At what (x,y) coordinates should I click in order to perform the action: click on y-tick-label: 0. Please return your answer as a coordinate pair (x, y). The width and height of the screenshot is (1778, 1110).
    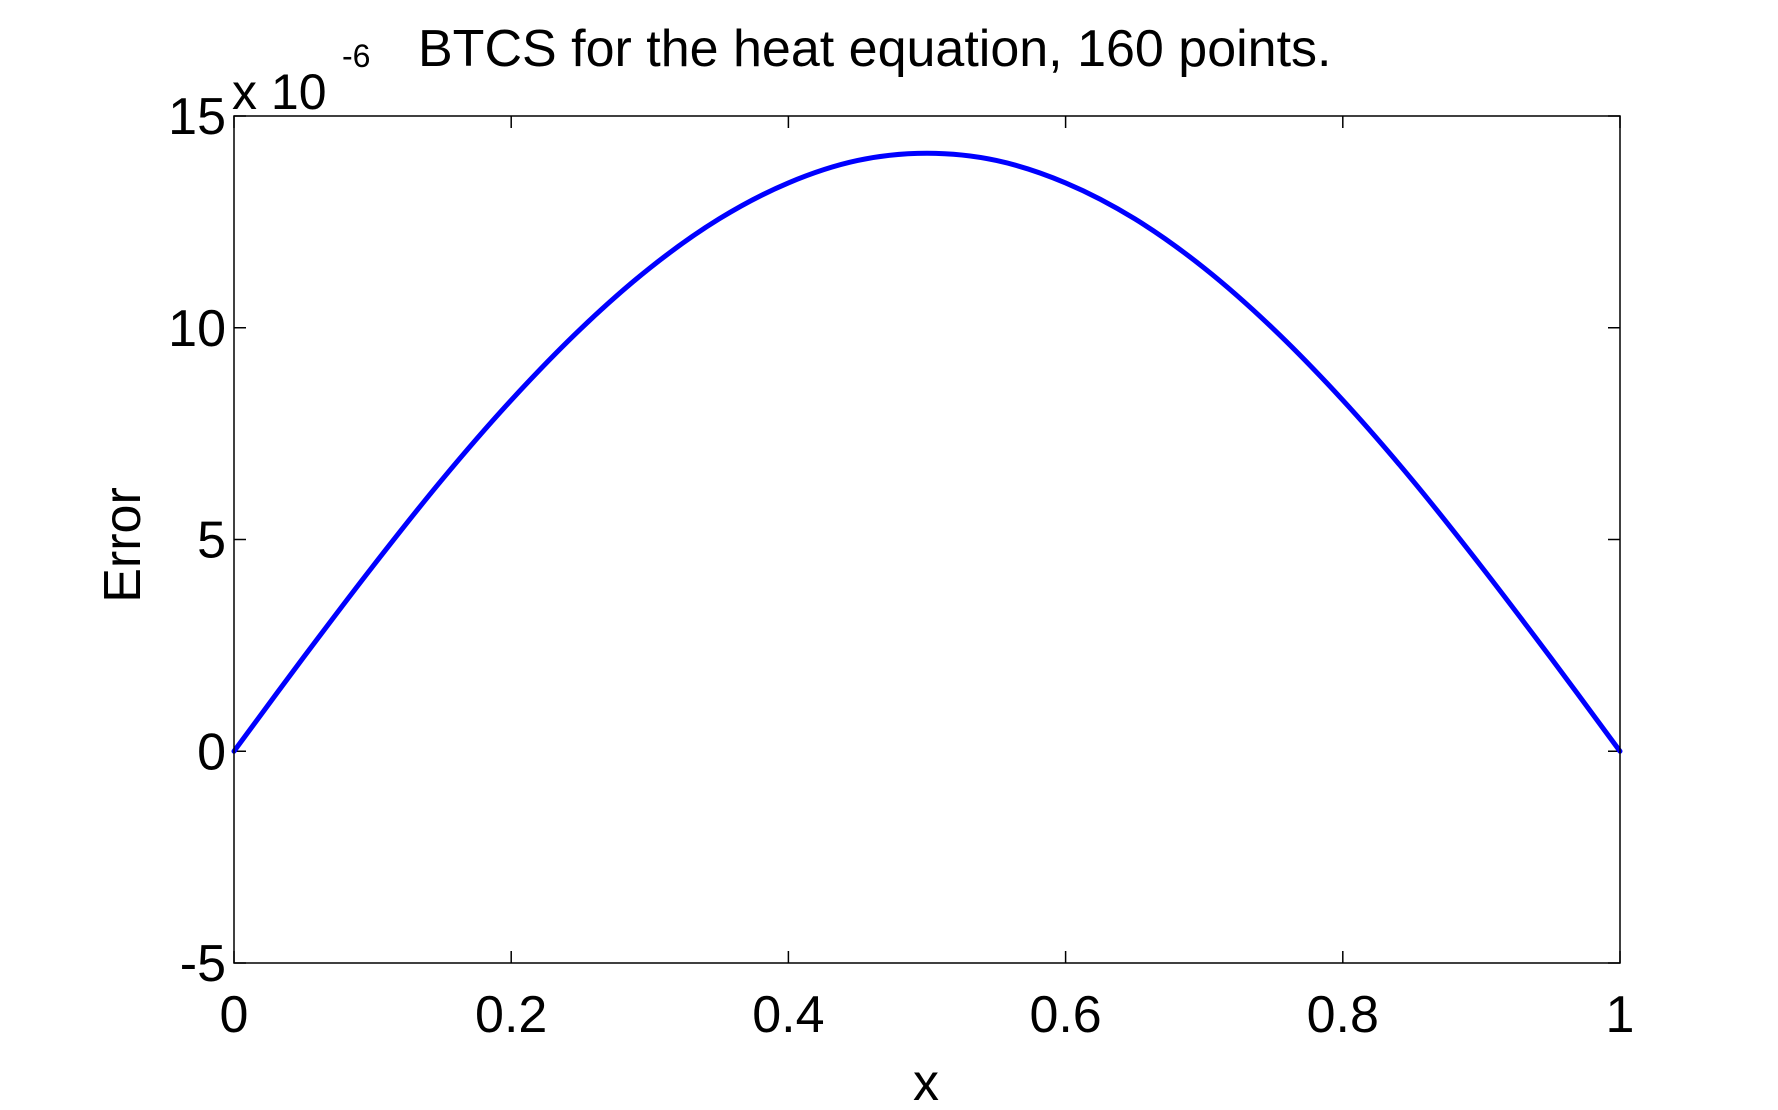
    Looking at the image, I should click on (211, 752).